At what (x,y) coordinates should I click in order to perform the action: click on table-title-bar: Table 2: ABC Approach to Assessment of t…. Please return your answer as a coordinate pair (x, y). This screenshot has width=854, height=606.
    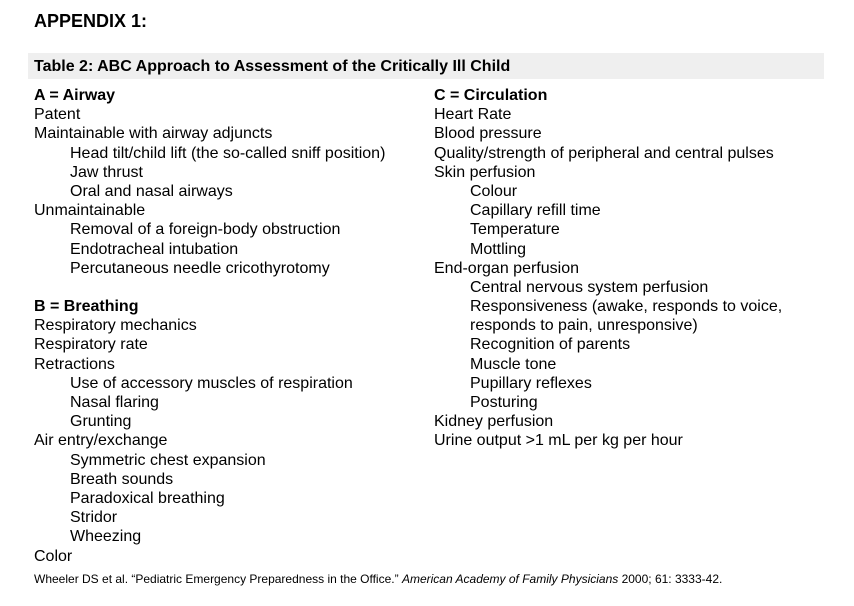
    Looking at the image, I should click on (426, 66).